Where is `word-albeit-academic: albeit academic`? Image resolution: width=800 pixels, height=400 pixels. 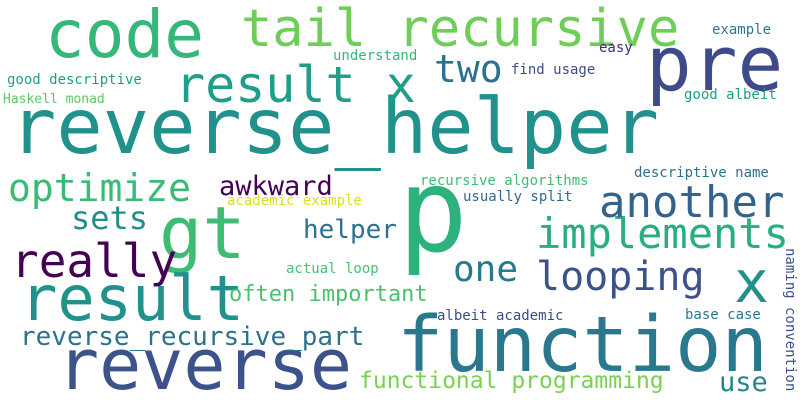 word-albeit-academic: albeit academic is located at coordinates (500, 316).